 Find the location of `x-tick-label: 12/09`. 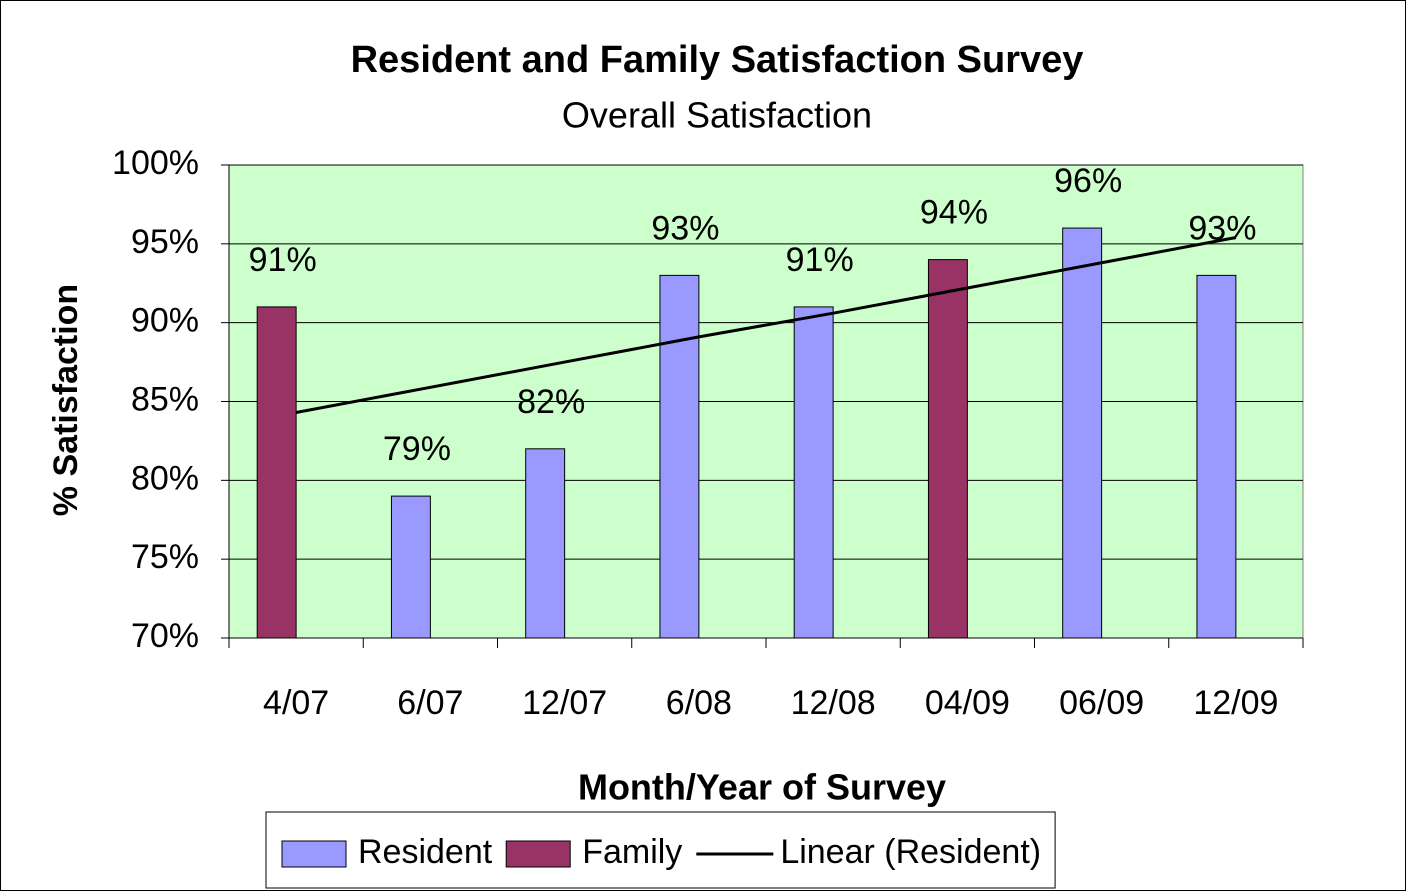

x-tick-label: 12/09 is located at coordinates (1235, 703).